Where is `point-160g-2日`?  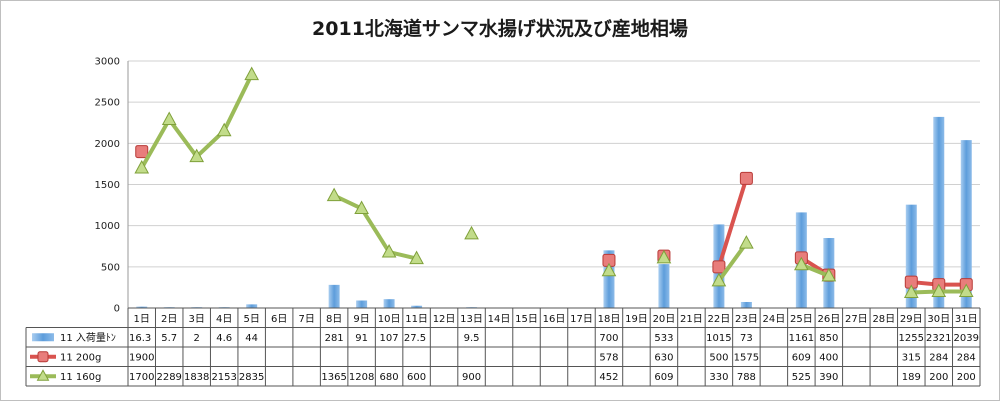 point-160g-2日 is located at coordinates (169, 118).